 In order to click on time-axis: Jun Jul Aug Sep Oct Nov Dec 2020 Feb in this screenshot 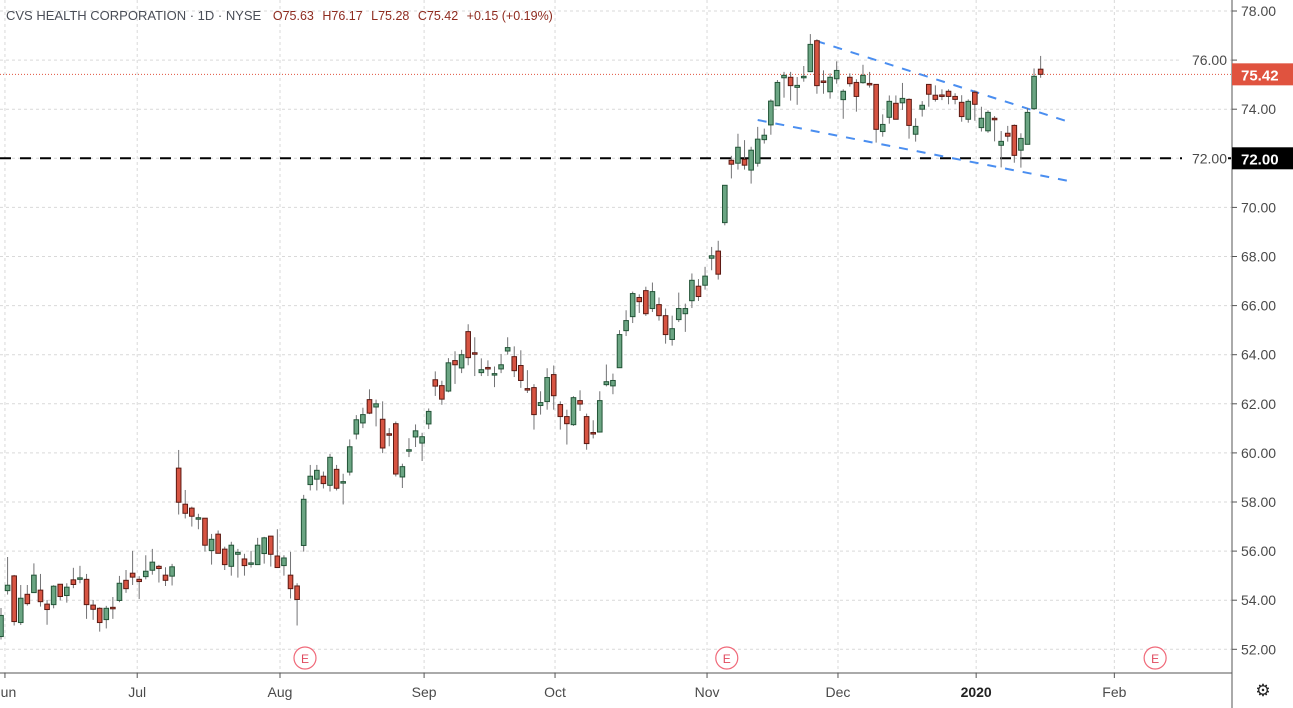, I will do `click(563, 686)`.